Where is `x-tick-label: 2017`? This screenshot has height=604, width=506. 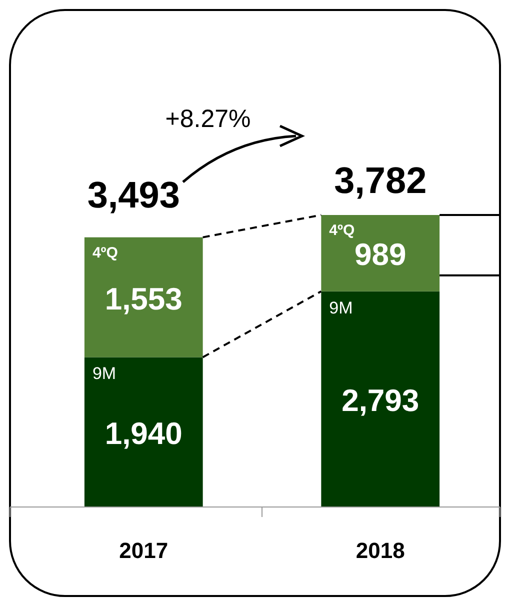
x-tick-label: 2017 is located at coordinates (143, 550).